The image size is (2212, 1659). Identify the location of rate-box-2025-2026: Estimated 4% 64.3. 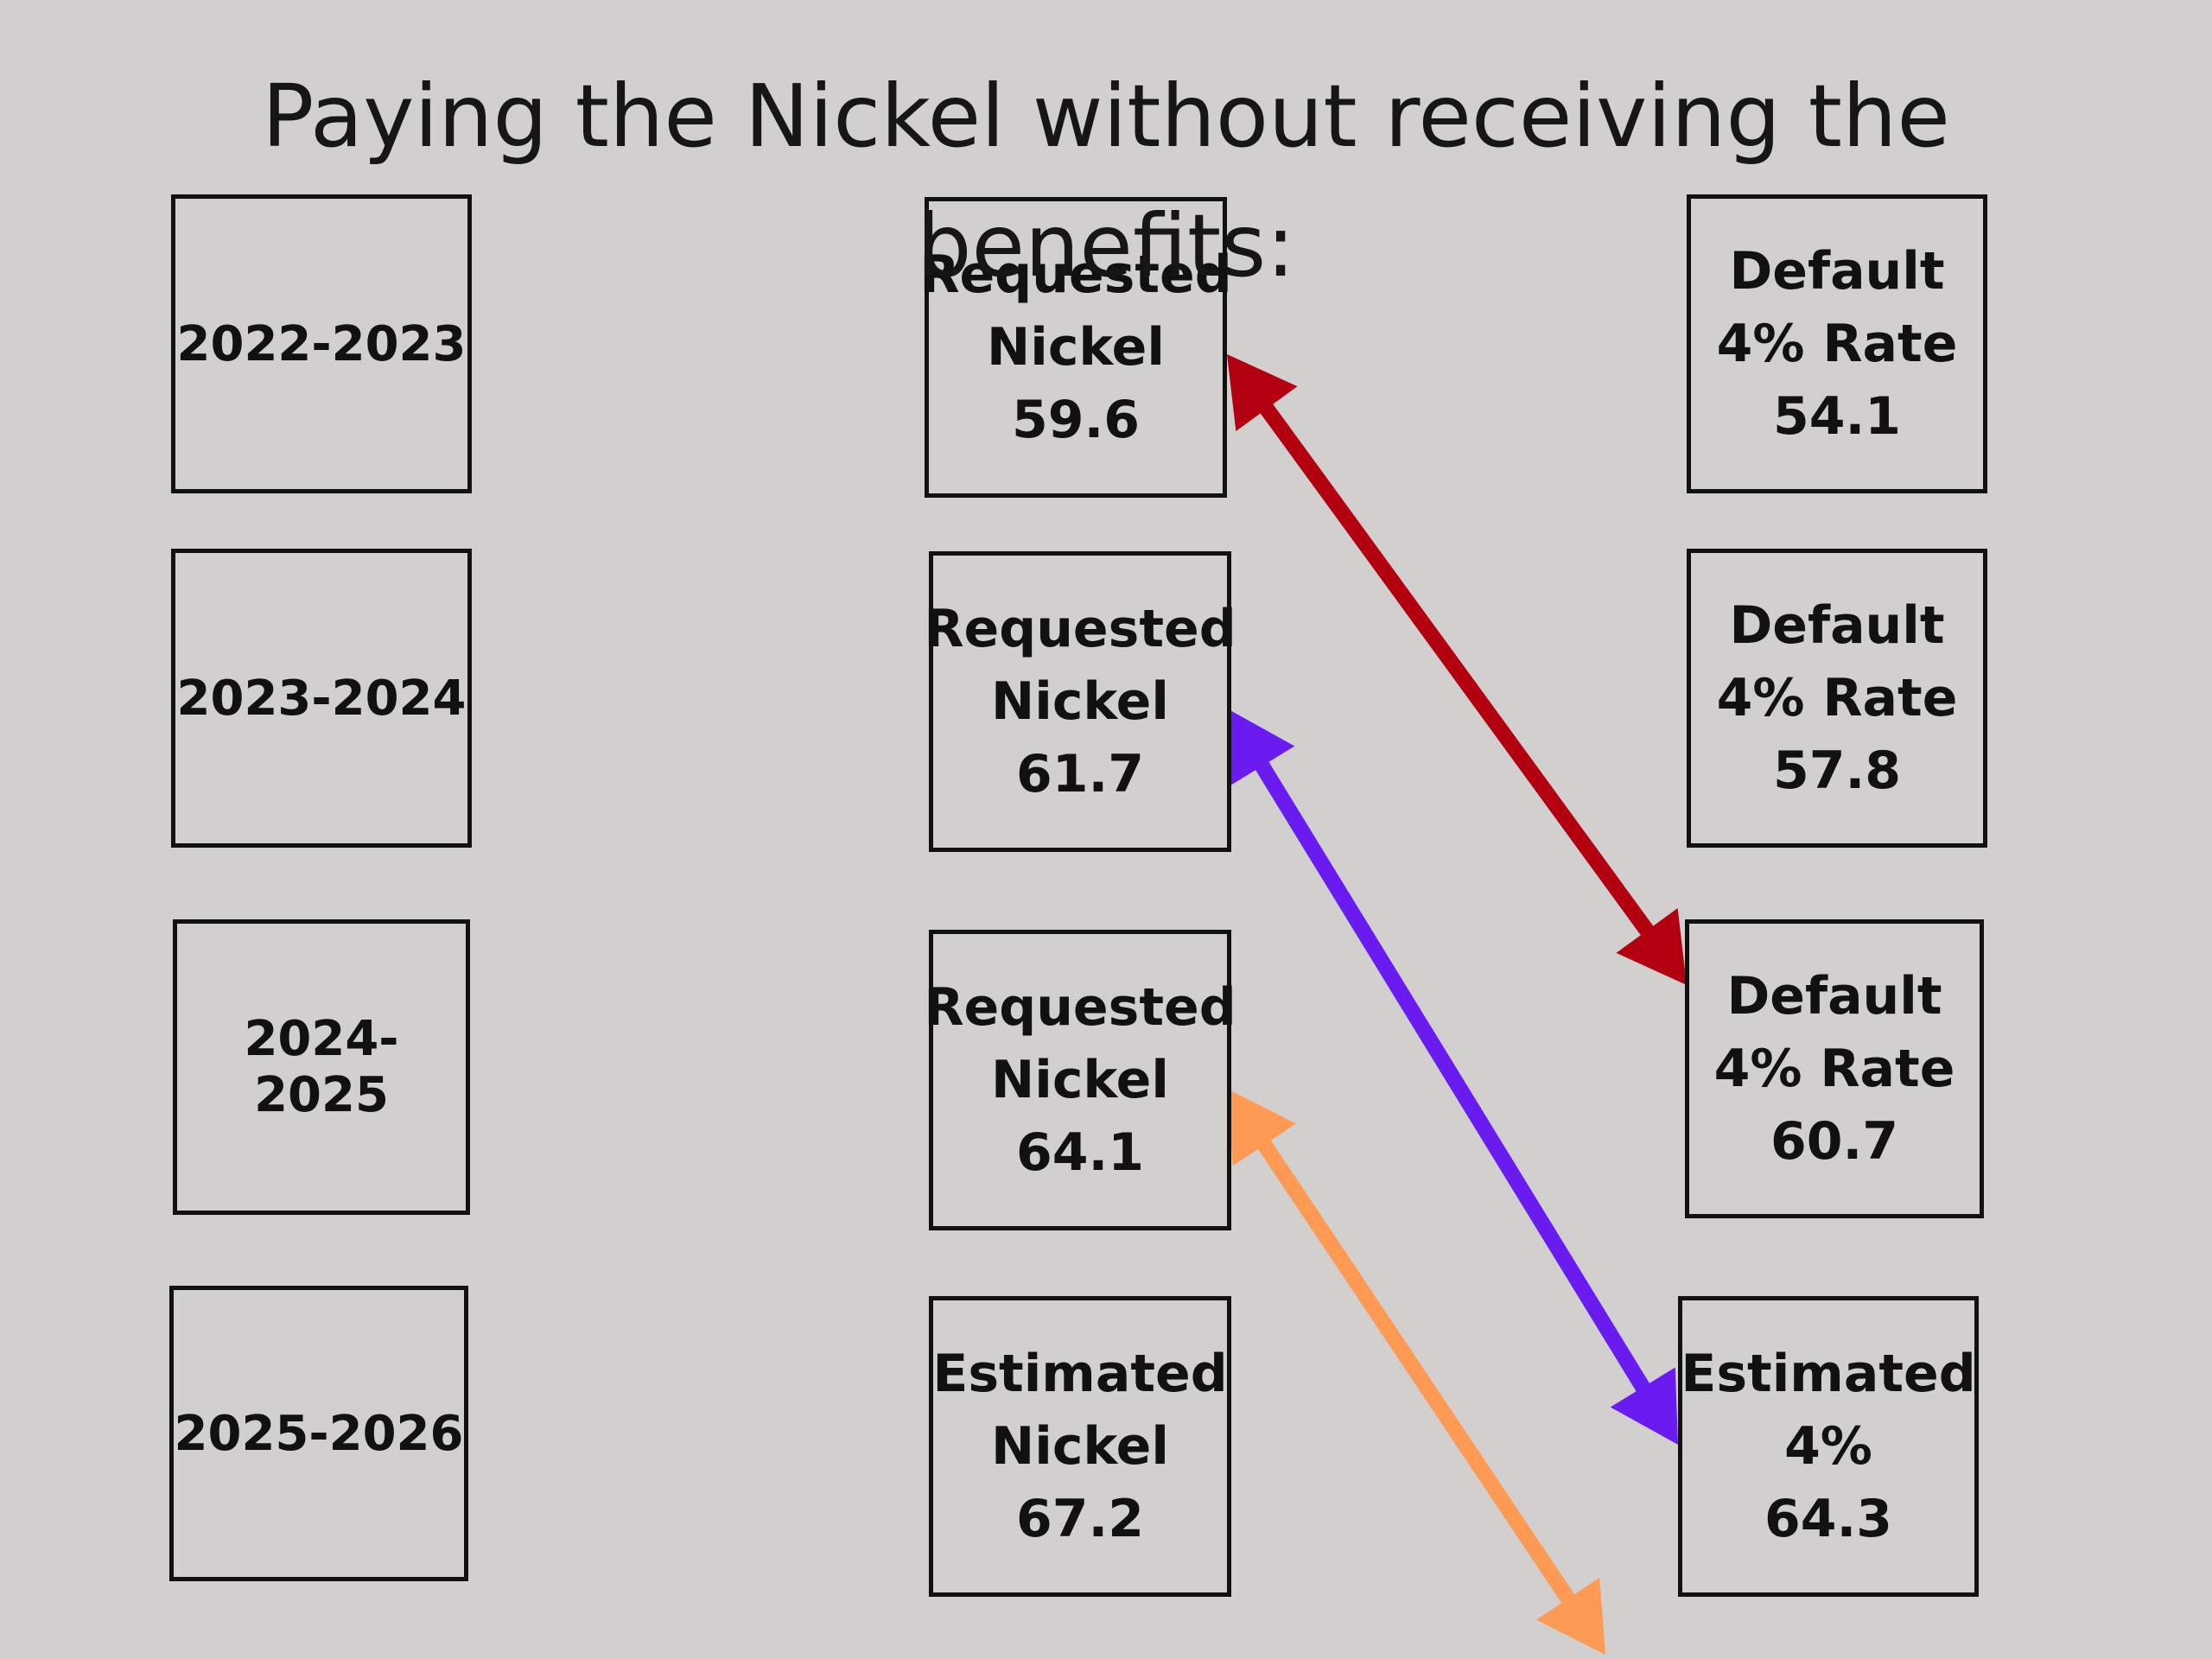
(1828, 1446).